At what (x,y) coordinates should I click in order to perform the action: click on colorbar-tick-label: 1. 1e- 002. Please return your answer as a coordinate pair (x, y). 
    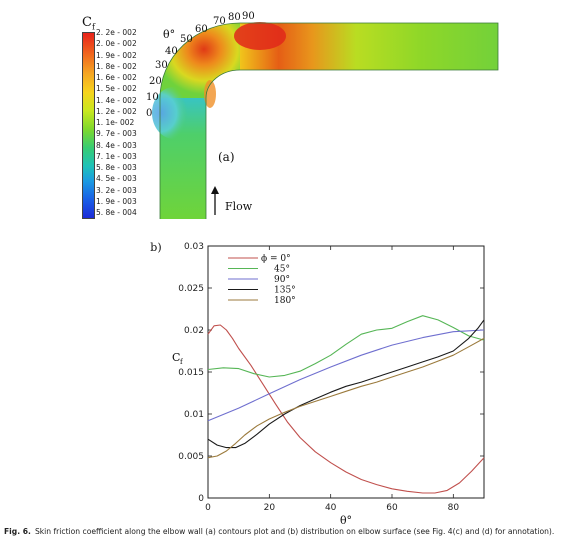
    Looking at the image, I should click on (115, 122).